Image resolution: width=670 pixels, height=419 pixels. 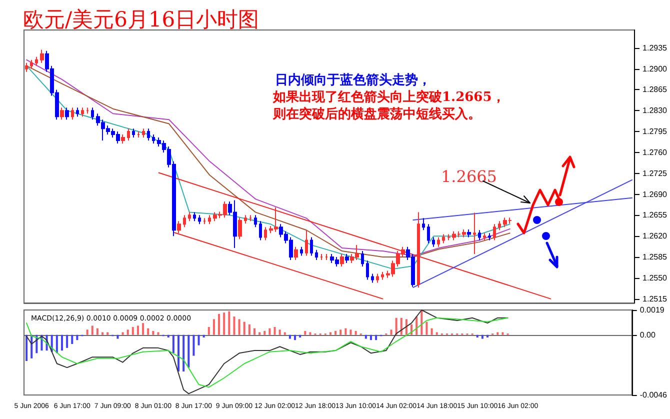 What do you see at coordinates (655, 47) in the screenshot?
I see `y-tick-label: 1.2935` at bounding box center [655, 47].